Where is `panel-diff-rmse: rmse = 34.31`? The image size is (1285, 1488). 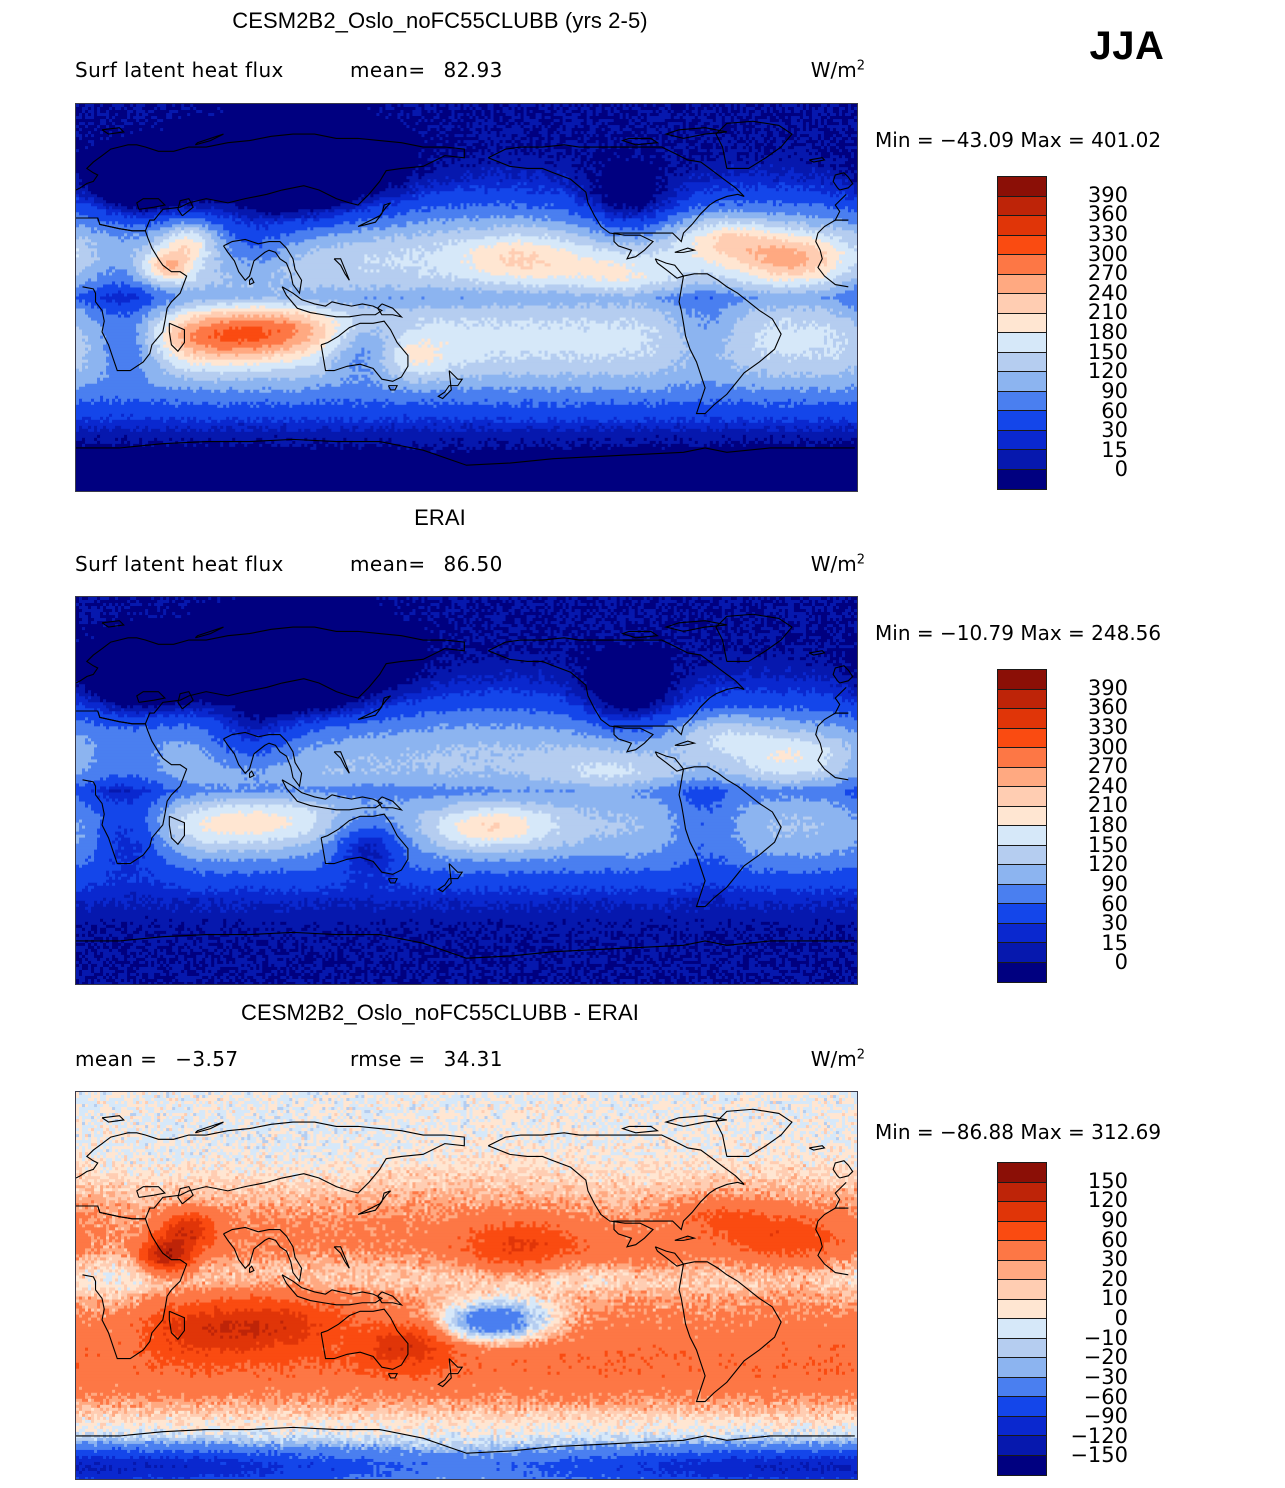 panel-diff-rmse: rmse = 34.31 is located at coordinates (426, 1059).